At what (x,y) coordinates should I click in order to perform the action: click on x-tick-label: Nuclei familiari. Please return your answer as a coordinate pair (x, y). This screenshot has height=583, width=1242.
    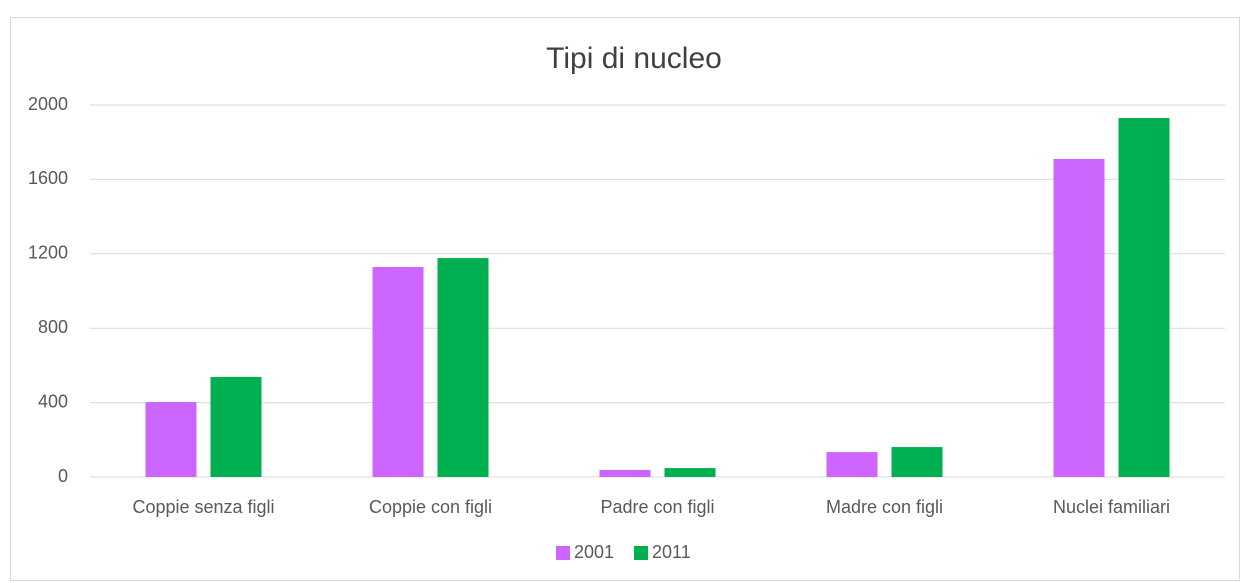
    Looking at the image, I should click on (1111, 507).